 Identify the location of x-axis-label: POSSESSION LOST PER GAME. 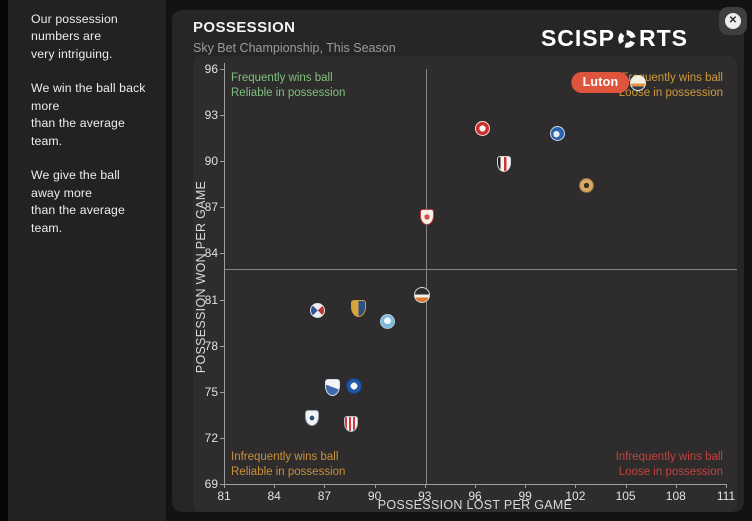
(475, 505).